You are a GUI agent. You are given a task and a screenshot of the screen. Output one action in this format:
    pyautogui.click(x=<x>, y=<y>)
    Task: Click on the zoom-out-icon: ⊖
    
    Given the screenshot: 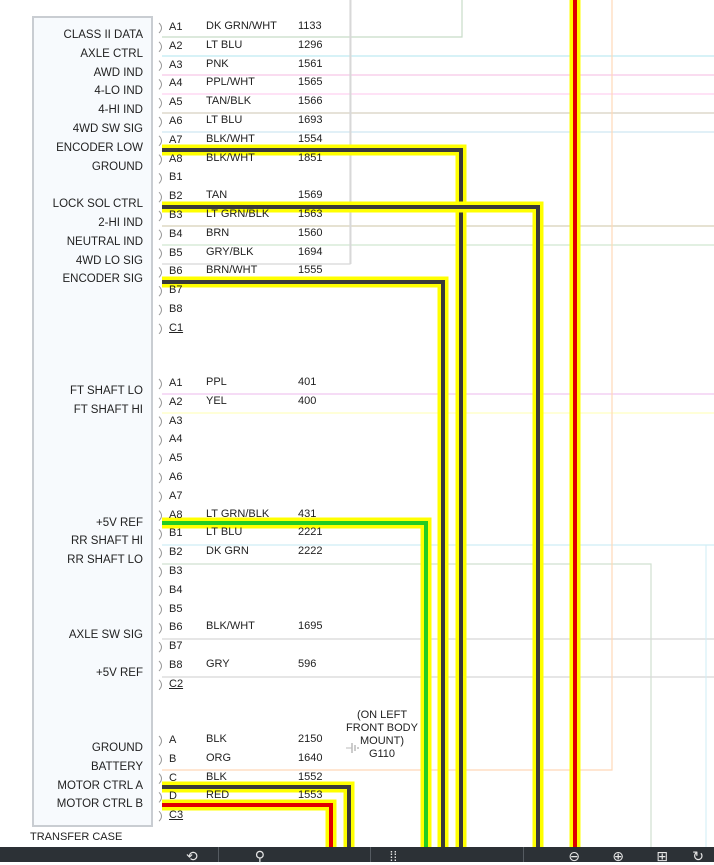 What is the action you would take?
    pyautogui.click(x=574, y=856)
    